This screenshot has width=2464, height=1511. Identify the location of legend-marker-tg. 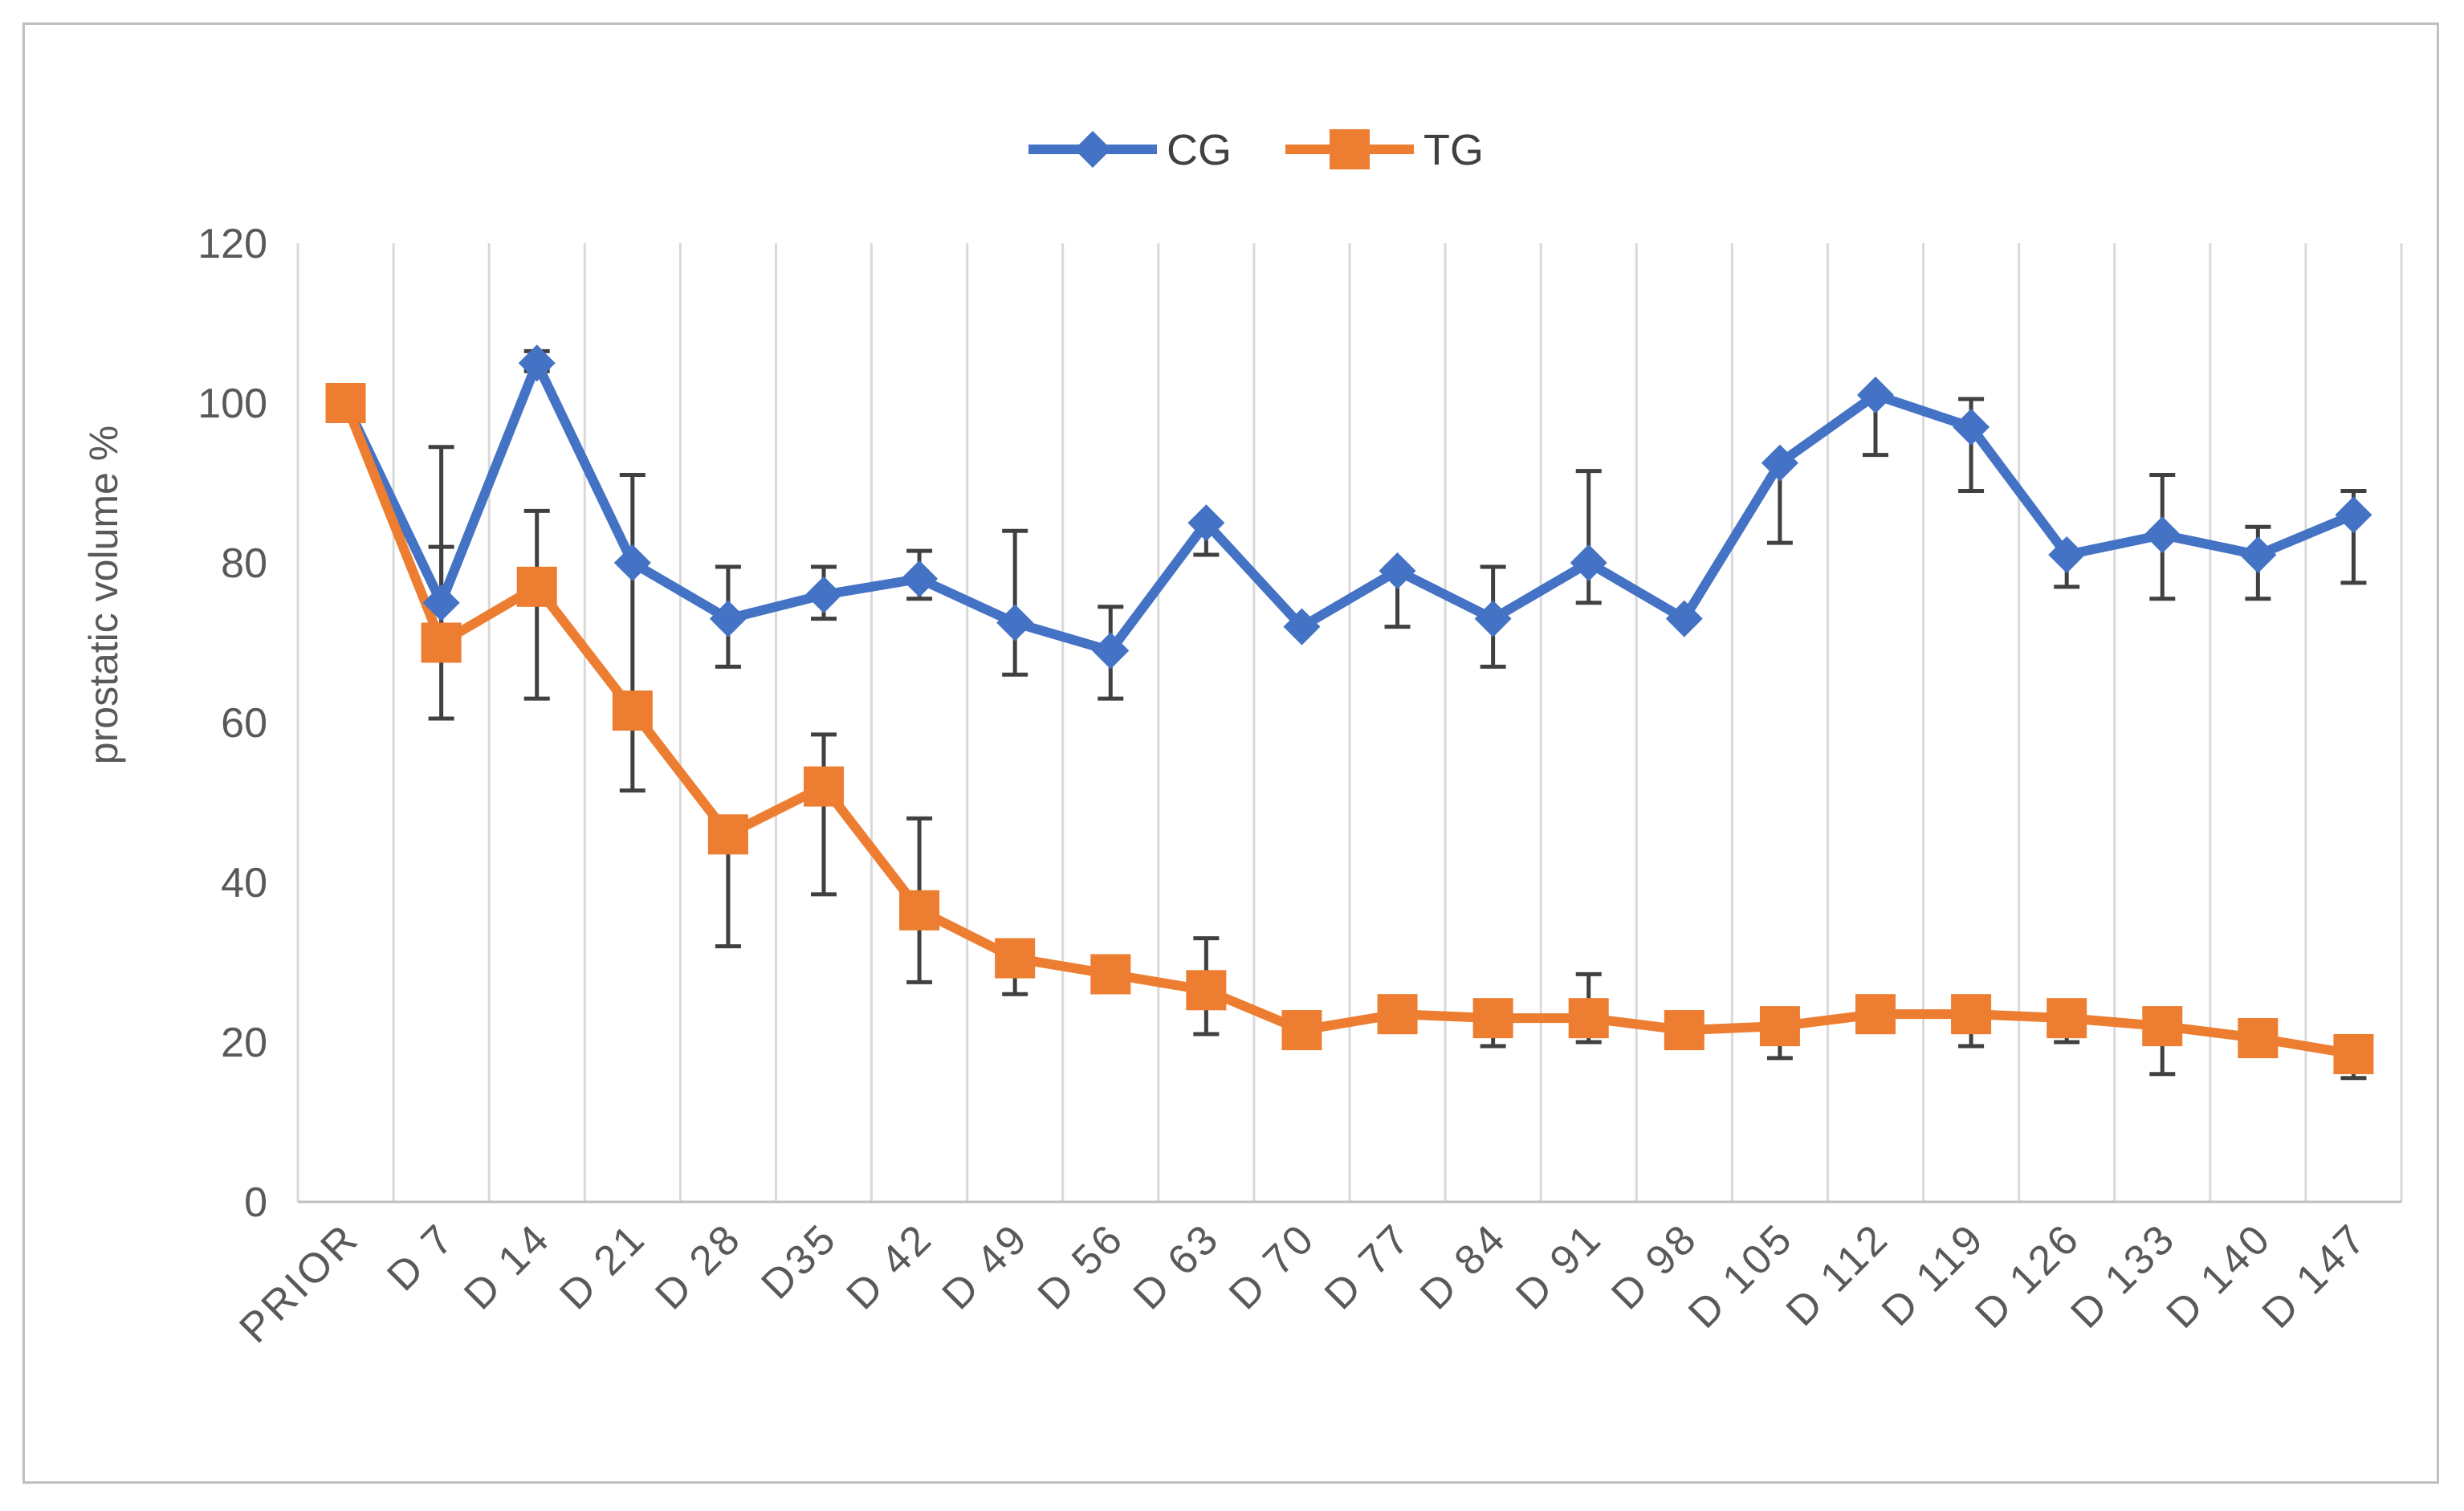
(1350, 149).